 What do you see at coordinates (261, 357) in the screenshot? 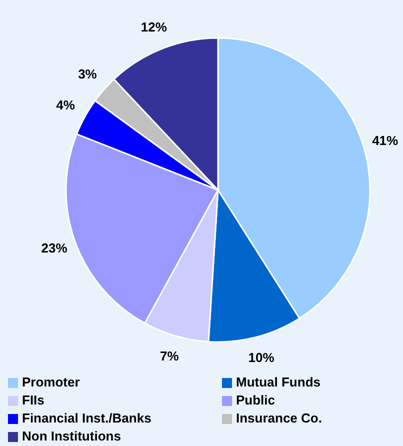
I see `data-label: 10%` at bounding box center [261, 357].